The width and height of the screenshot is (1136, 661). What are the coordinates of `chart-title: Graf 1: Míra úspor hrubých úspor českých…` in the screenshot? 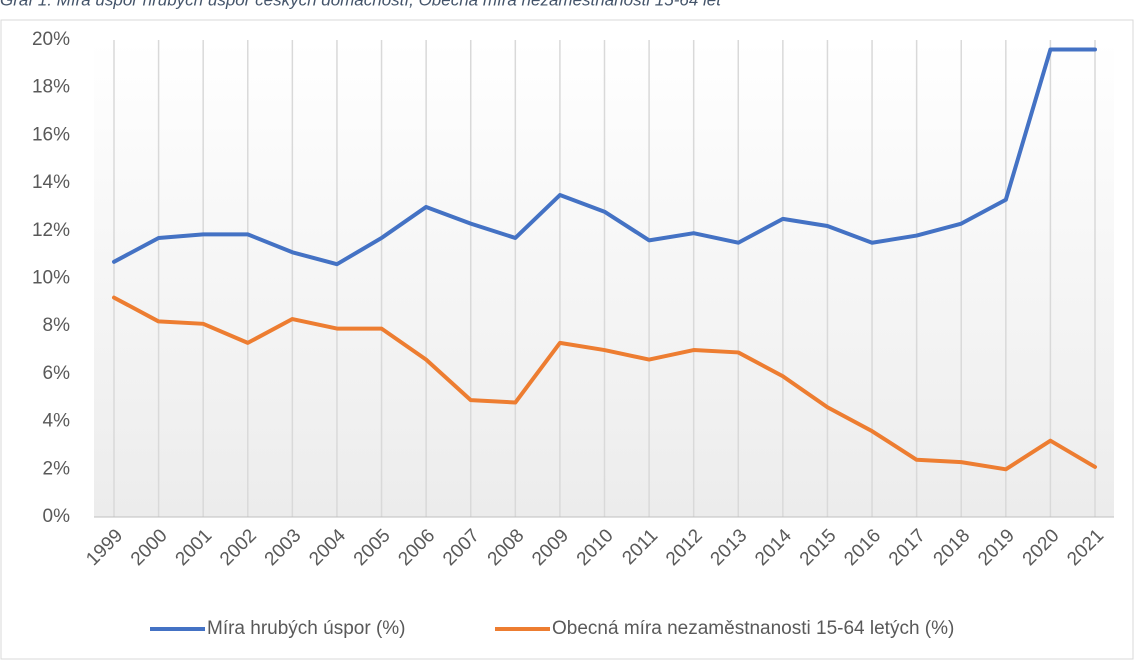 It's located at (361, 4).